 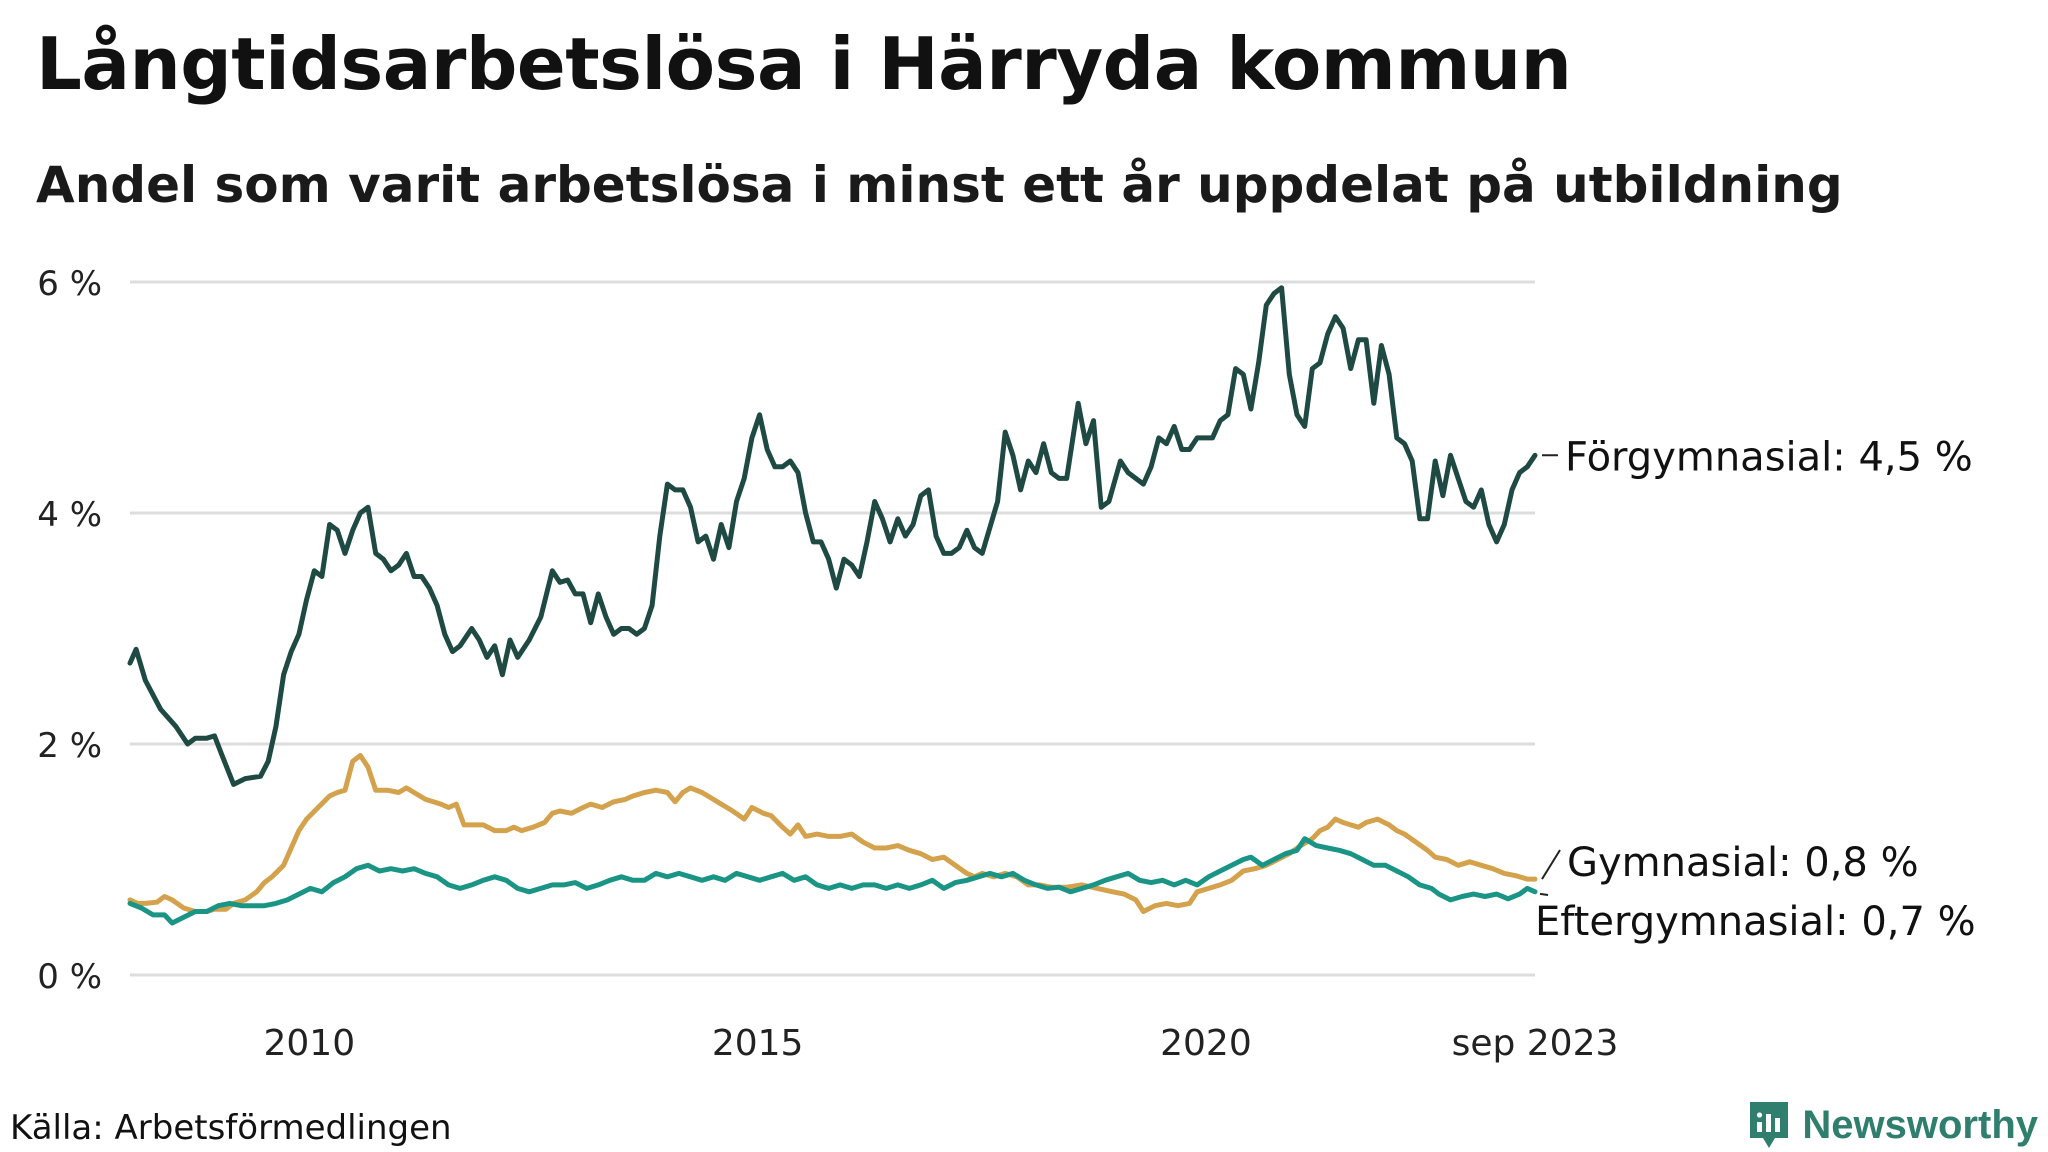 What do you see at coordinates (832, 881) in the screenshot?
I see `series-line-eftergymnasial` at bounding box center [832, 881].